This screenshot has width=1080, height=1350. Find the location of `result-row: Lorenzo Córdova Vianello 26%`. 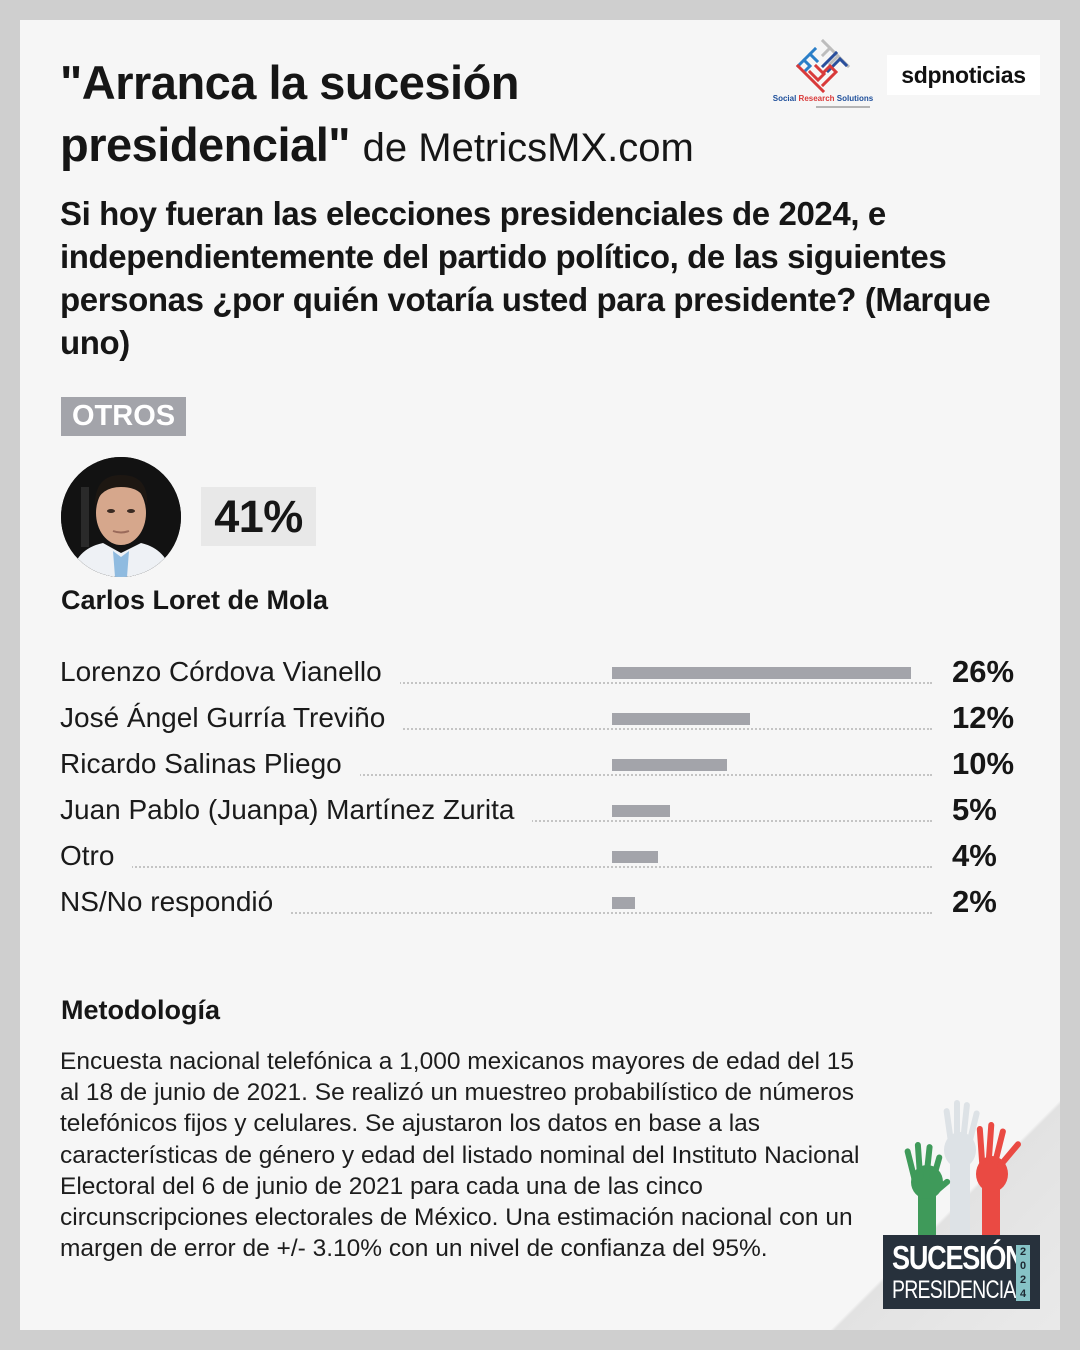

result-row: Lorenzo Córdova Vianello 26% is located at coordinates (550, 673).